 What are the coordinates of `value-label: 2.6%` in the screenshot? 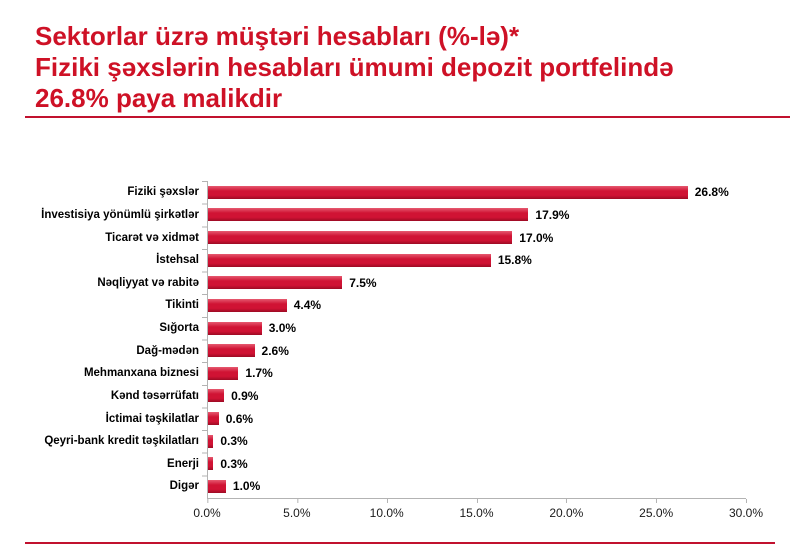 It's located at (275, 350).